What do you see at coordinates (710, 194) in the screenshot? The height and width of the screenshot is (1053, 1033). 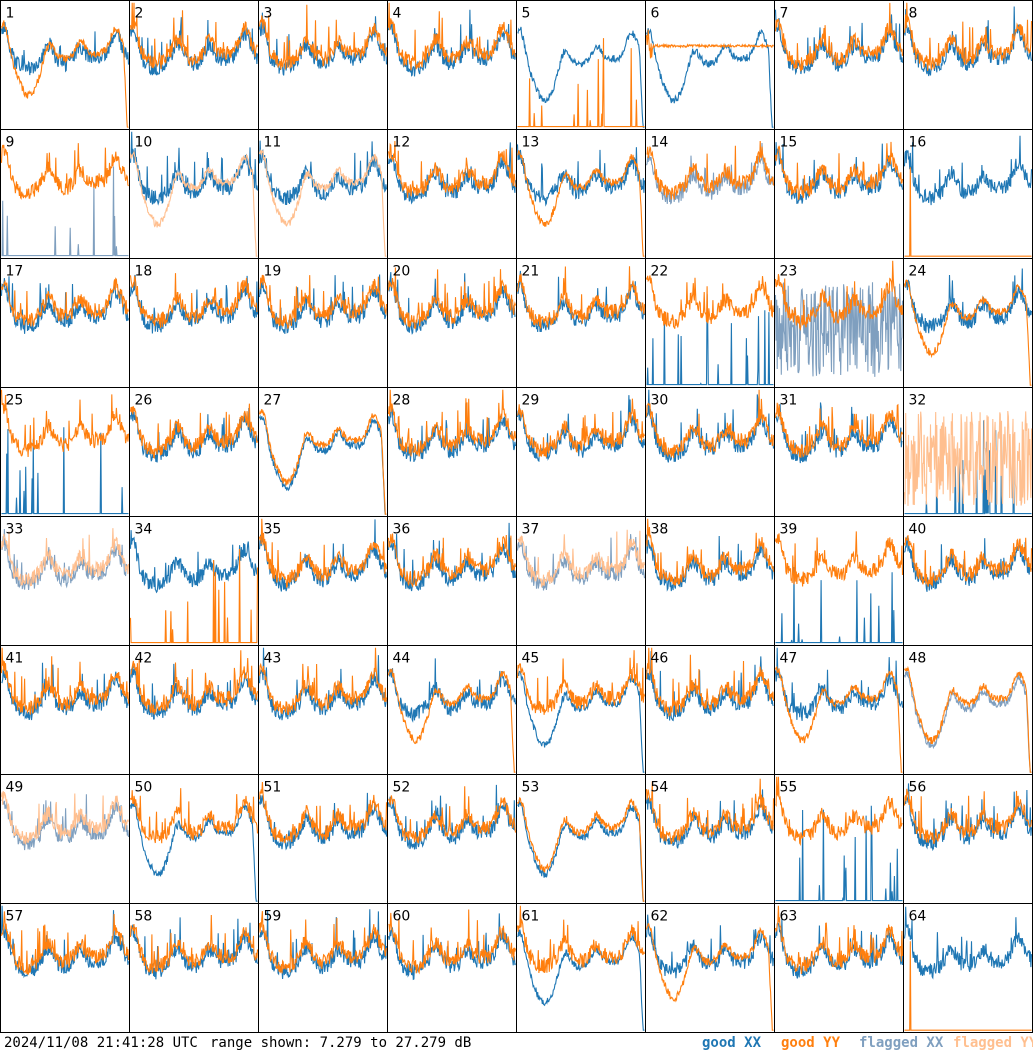 I see `panel-14: 14` at bounding box center [710, 194].